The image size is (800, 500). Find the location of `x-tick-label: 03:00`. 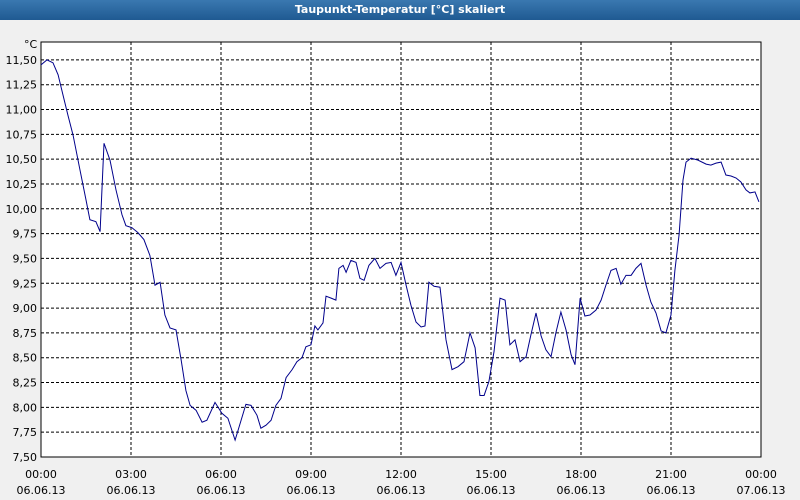

x-tick-label: 03:00 is located at coordinates (131, 474).